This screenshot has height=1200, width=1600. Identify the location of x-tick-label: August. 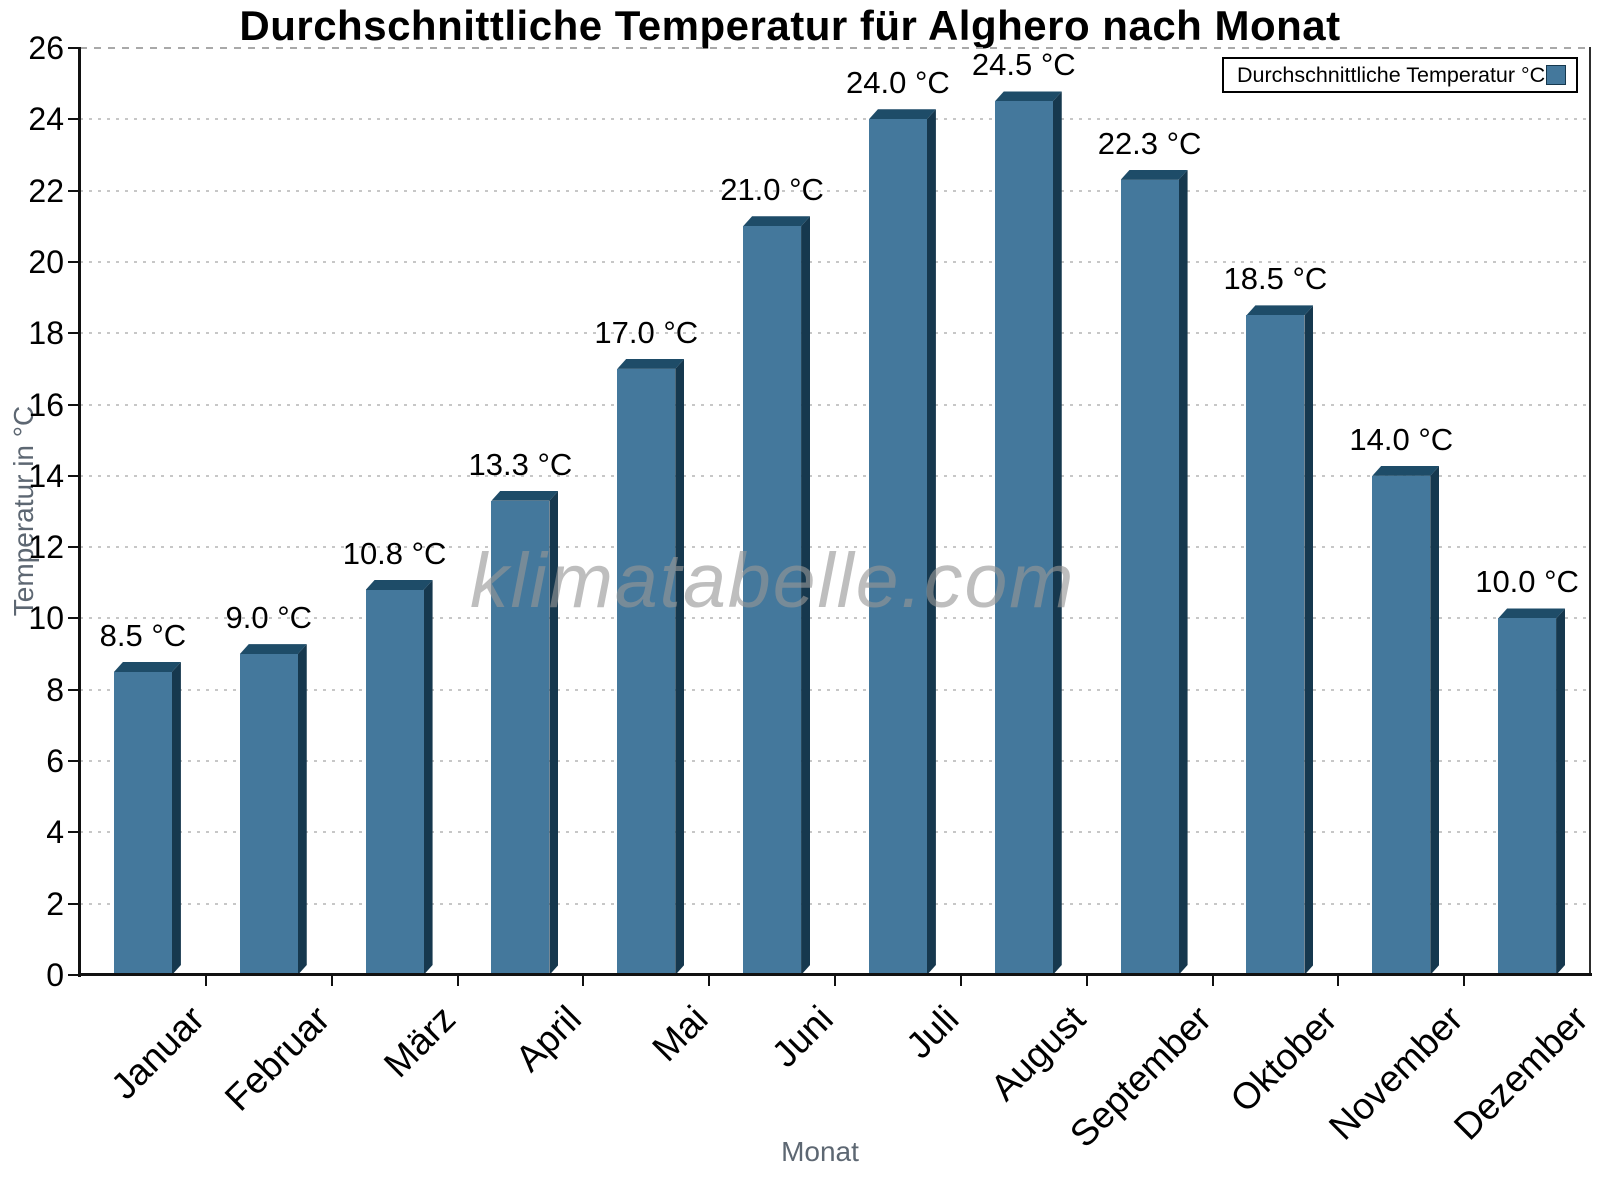
(1037, 1053).